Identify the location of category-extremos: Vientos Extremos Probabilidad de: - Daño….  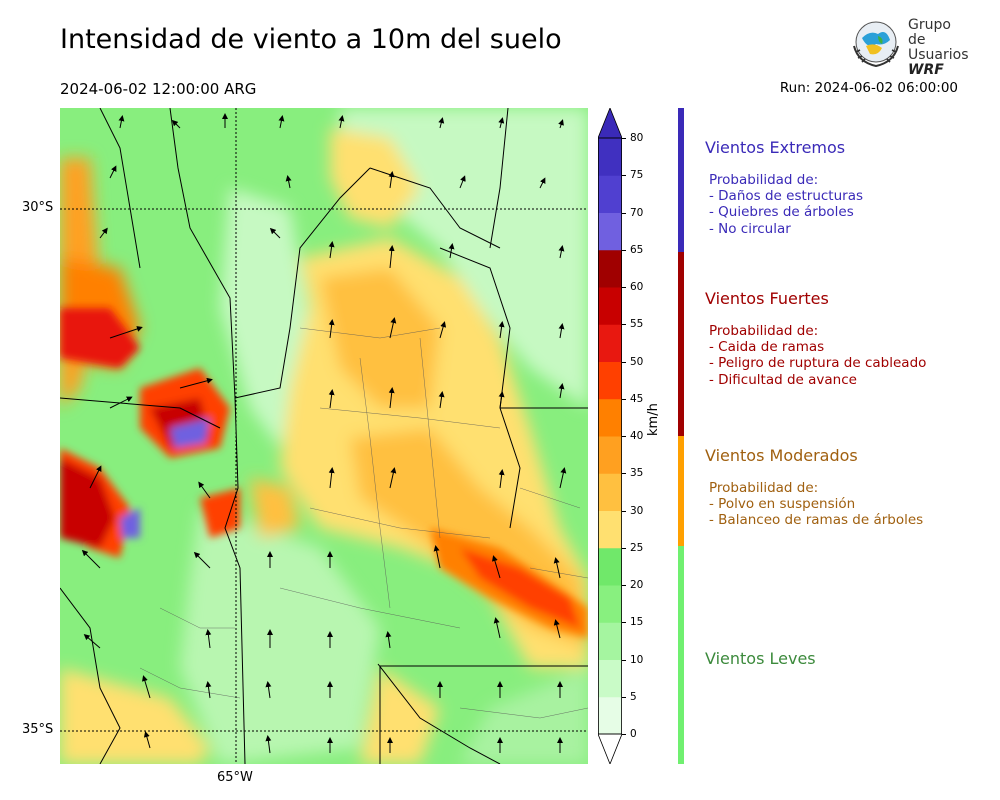
(784, 187).